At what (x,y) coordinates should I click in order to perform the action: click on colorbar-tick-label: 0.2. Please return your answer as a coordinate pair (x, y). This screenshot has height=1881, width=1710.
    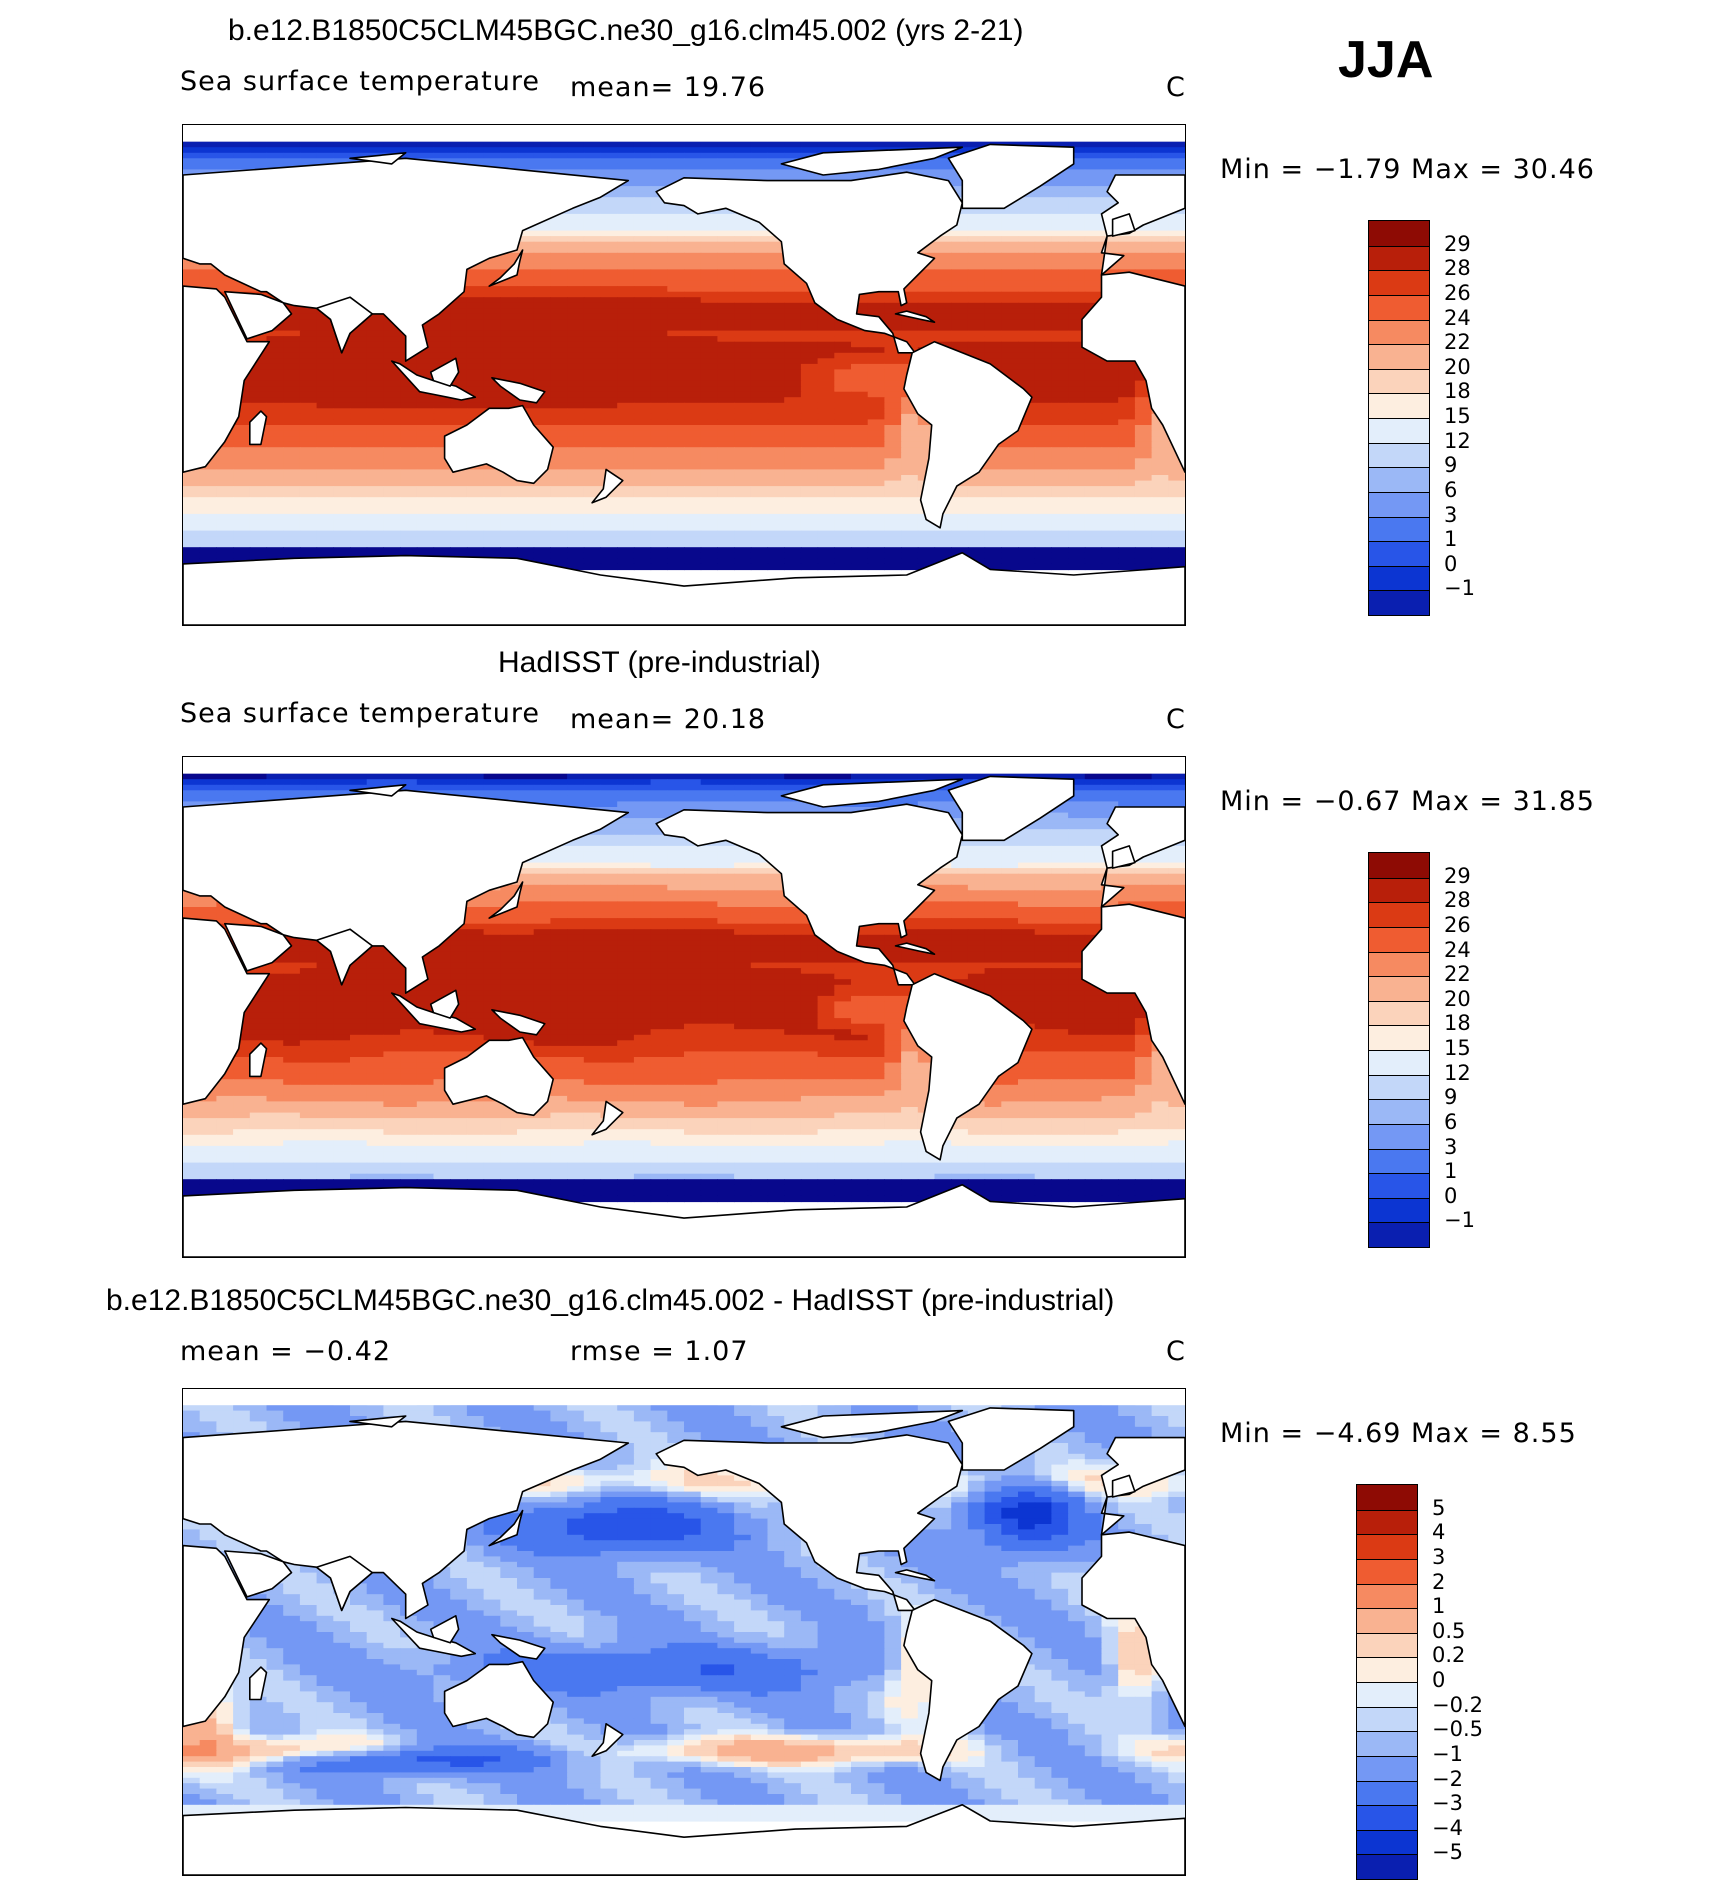
    Looking at the image, I should click on (1449, 1655).